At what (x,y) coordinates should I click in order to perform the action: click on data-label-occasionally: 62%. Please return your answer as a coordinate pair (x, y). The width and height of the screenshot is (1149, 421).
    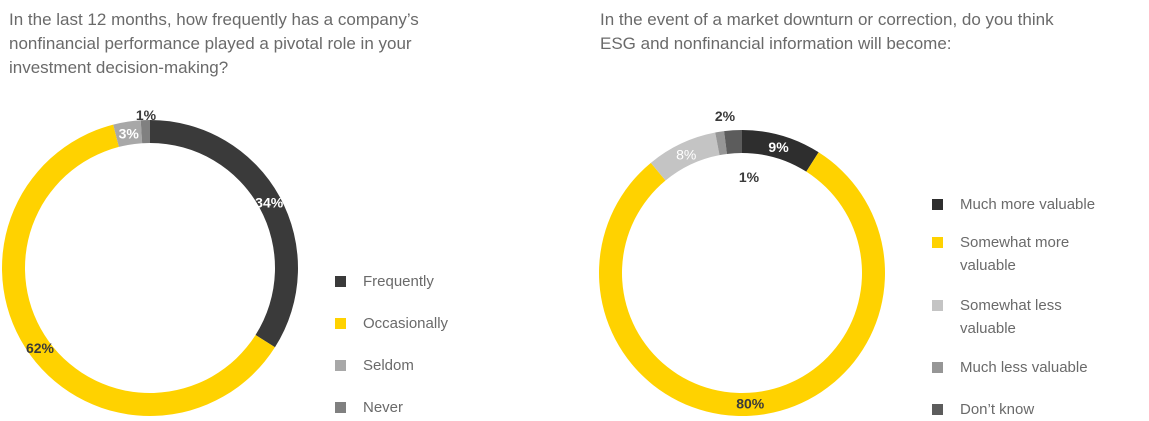
    Looking at the image, I should click on (40, 348).